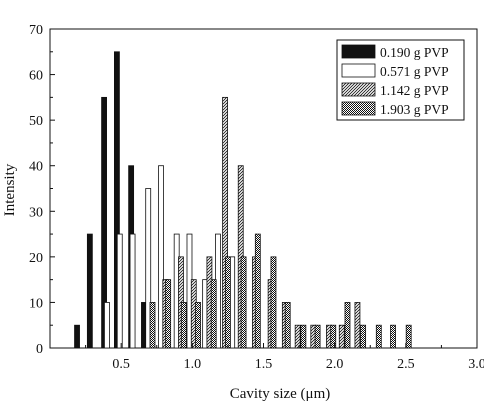 The image size is (484, 408). What do you see at coordinates (36, 212) in the screenshot?
I see `y-tick-label: 30` at bounding box center [36, 212].